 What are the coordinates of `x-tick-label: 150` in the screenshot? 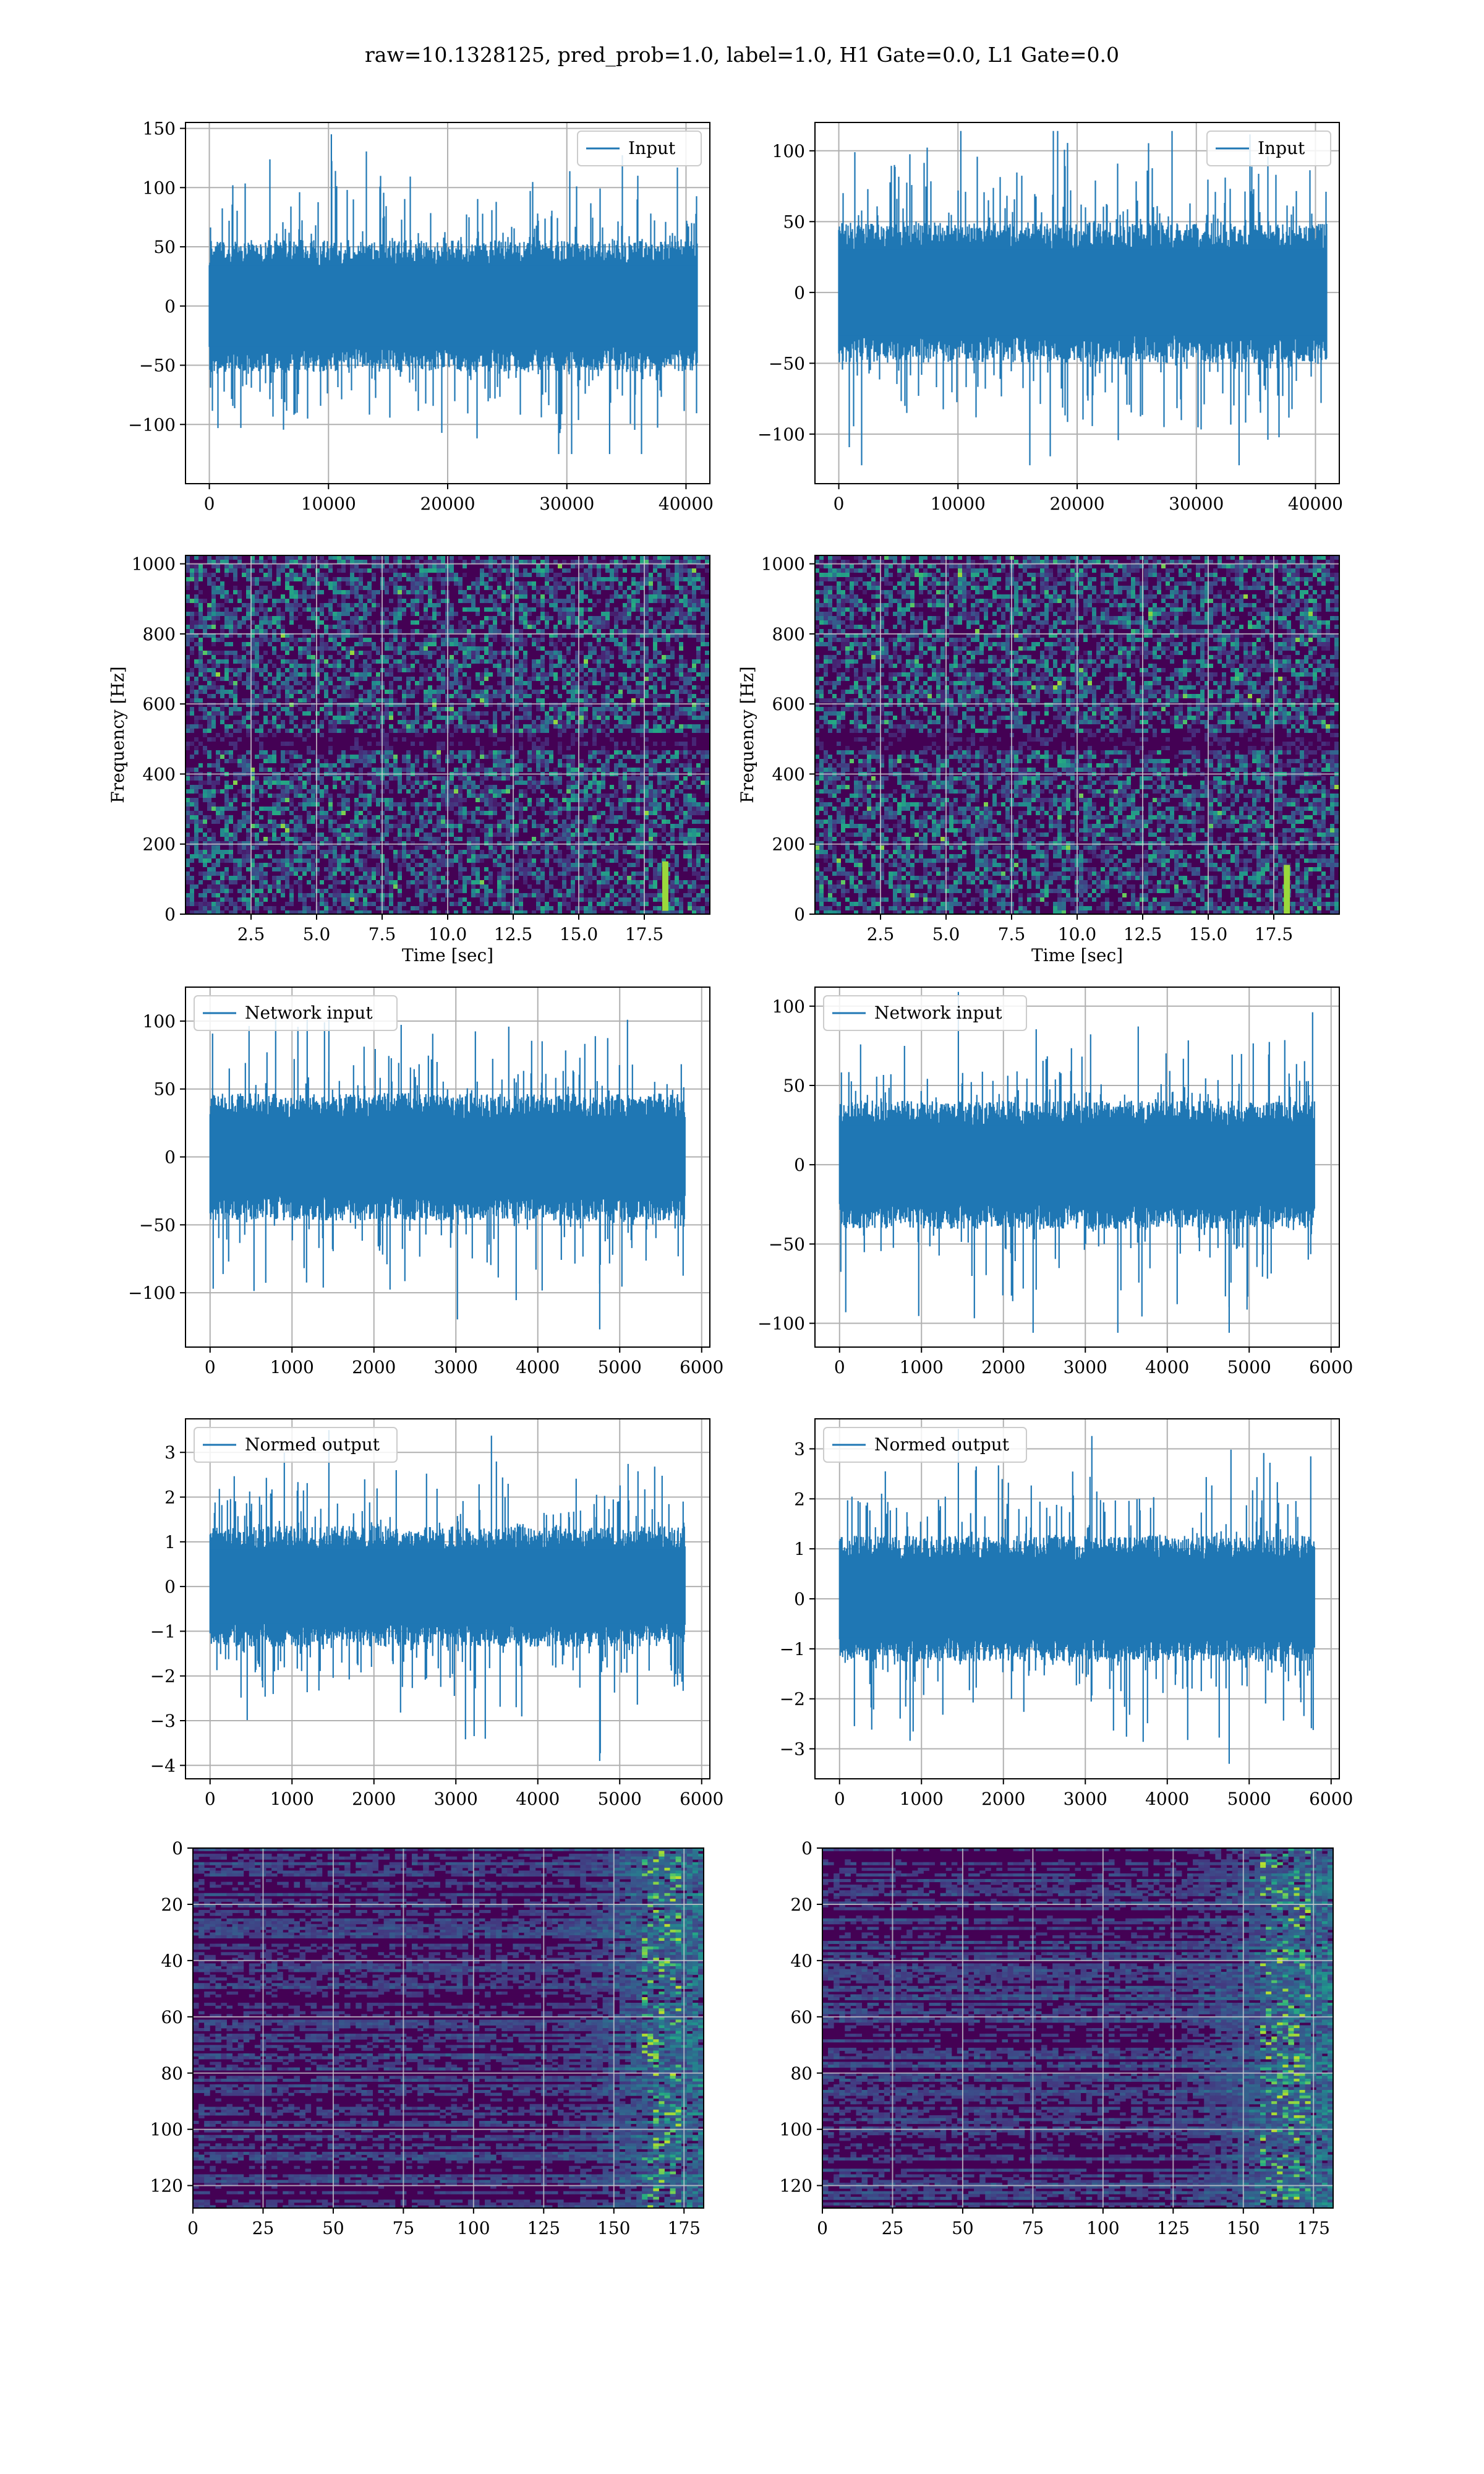 It's located at (1243, 2228).